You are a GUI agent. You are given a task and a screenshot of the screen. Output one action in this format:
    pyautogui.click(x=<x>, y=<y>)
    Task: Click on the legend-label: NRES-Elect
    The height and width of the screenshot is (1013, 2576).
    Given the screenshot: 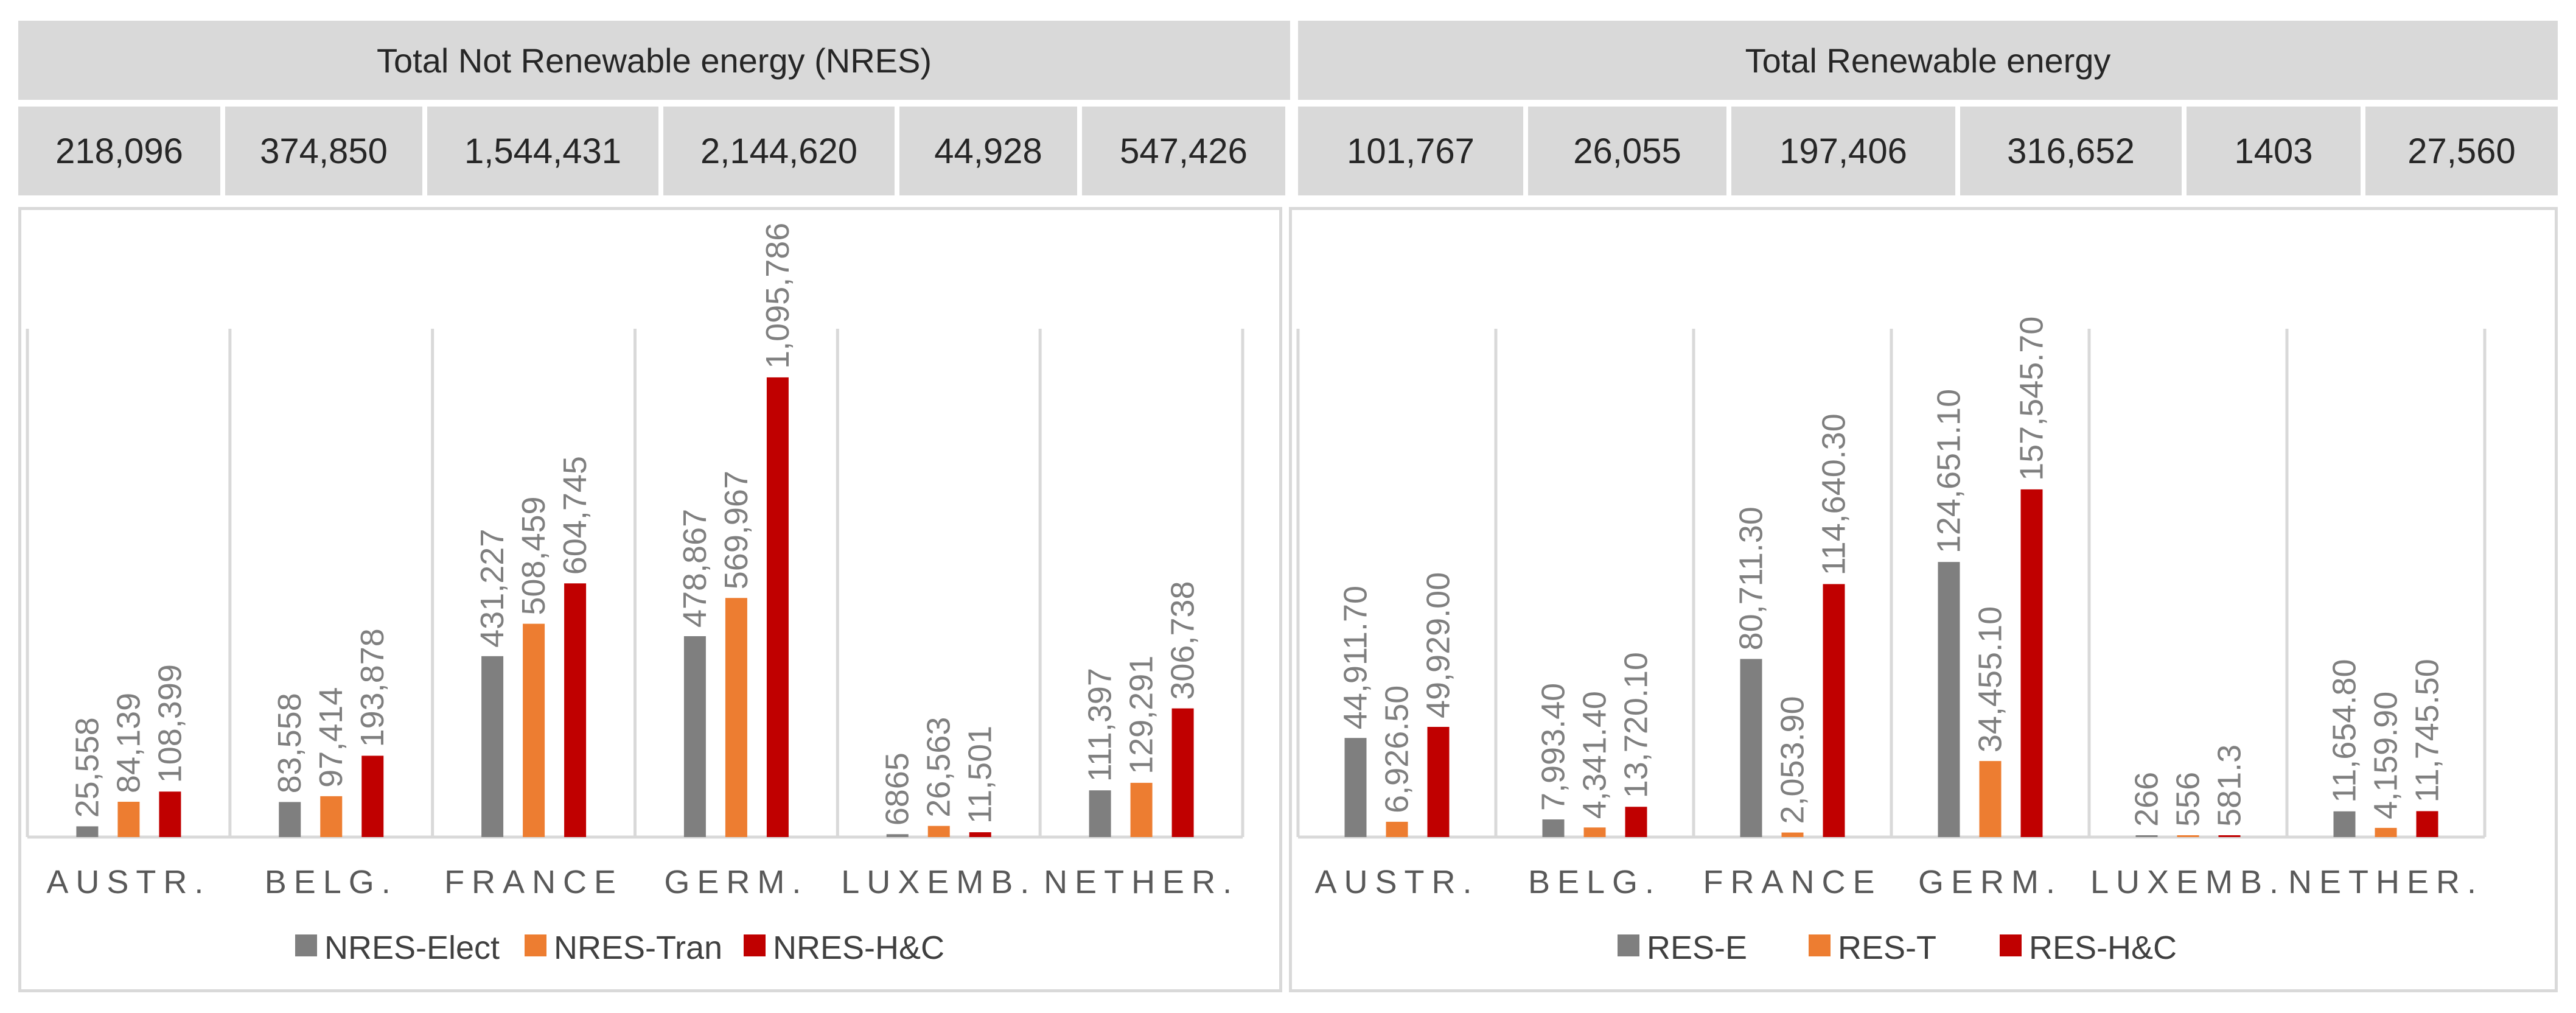 What is the action you would take?
    pyautogui.click(x=412, y=948)
    